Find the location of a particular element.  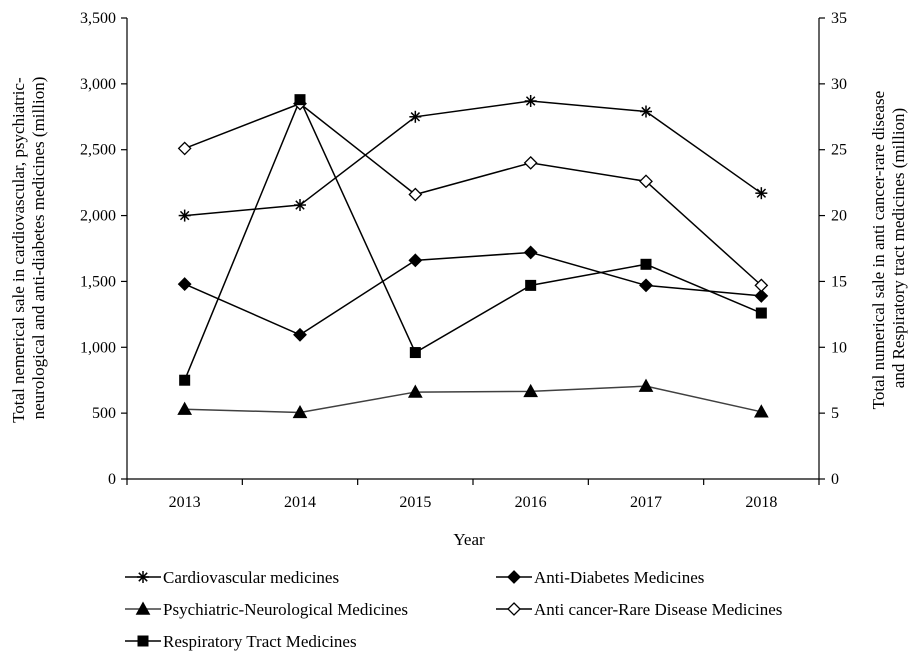

x-tick-label: 2016 is located at coordinates (531, 502).